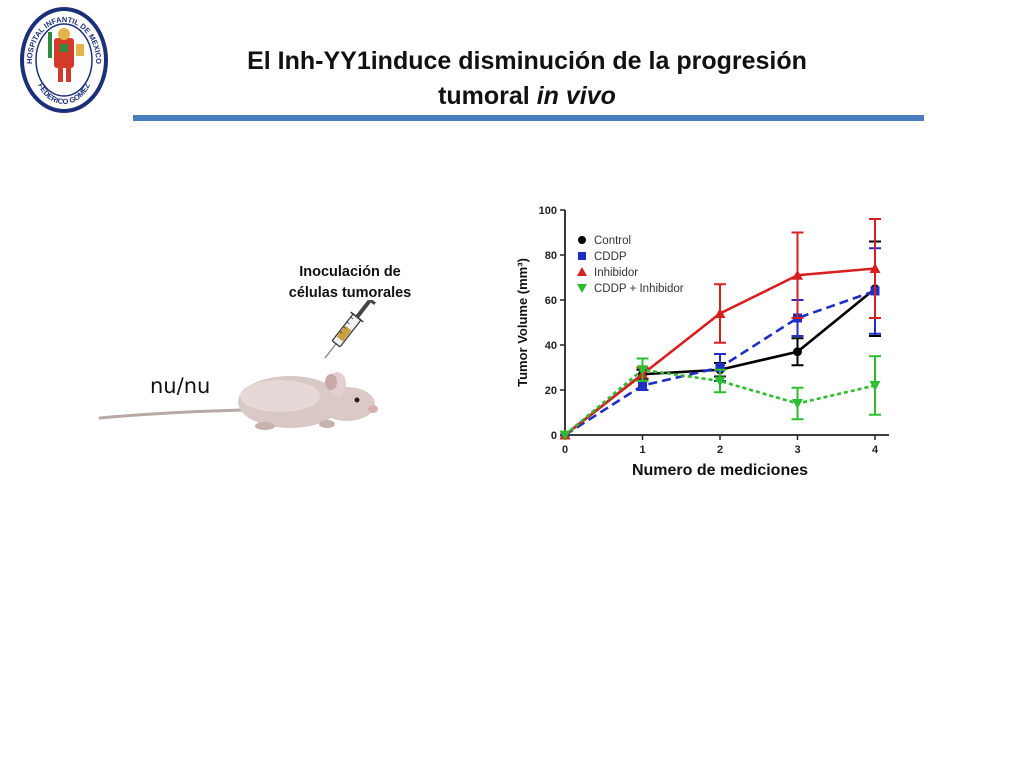 This screenshot has width=1024, height=768. Describe the element at coordinates (350, 272) in the screenshot. I see `injection-label-line1: Inoculación de` at that location.